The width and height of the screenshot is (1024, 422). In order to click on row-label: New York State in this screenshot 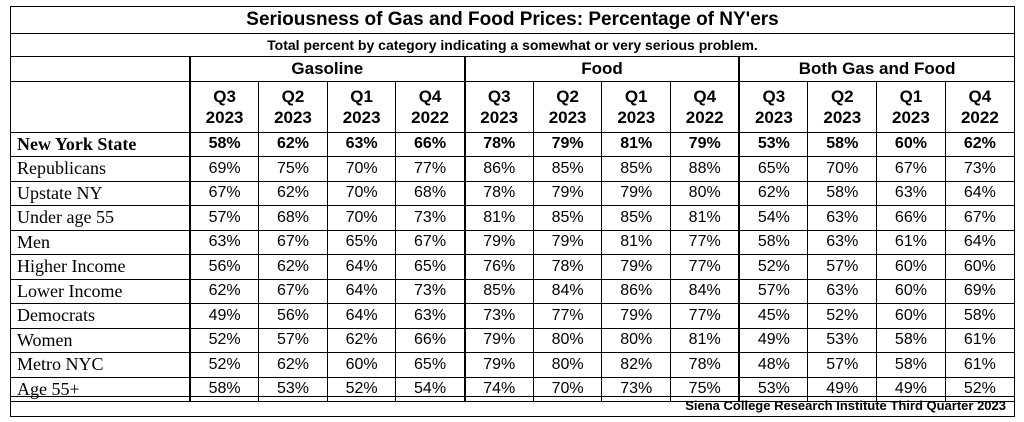, I will do `click(100, 144)`.